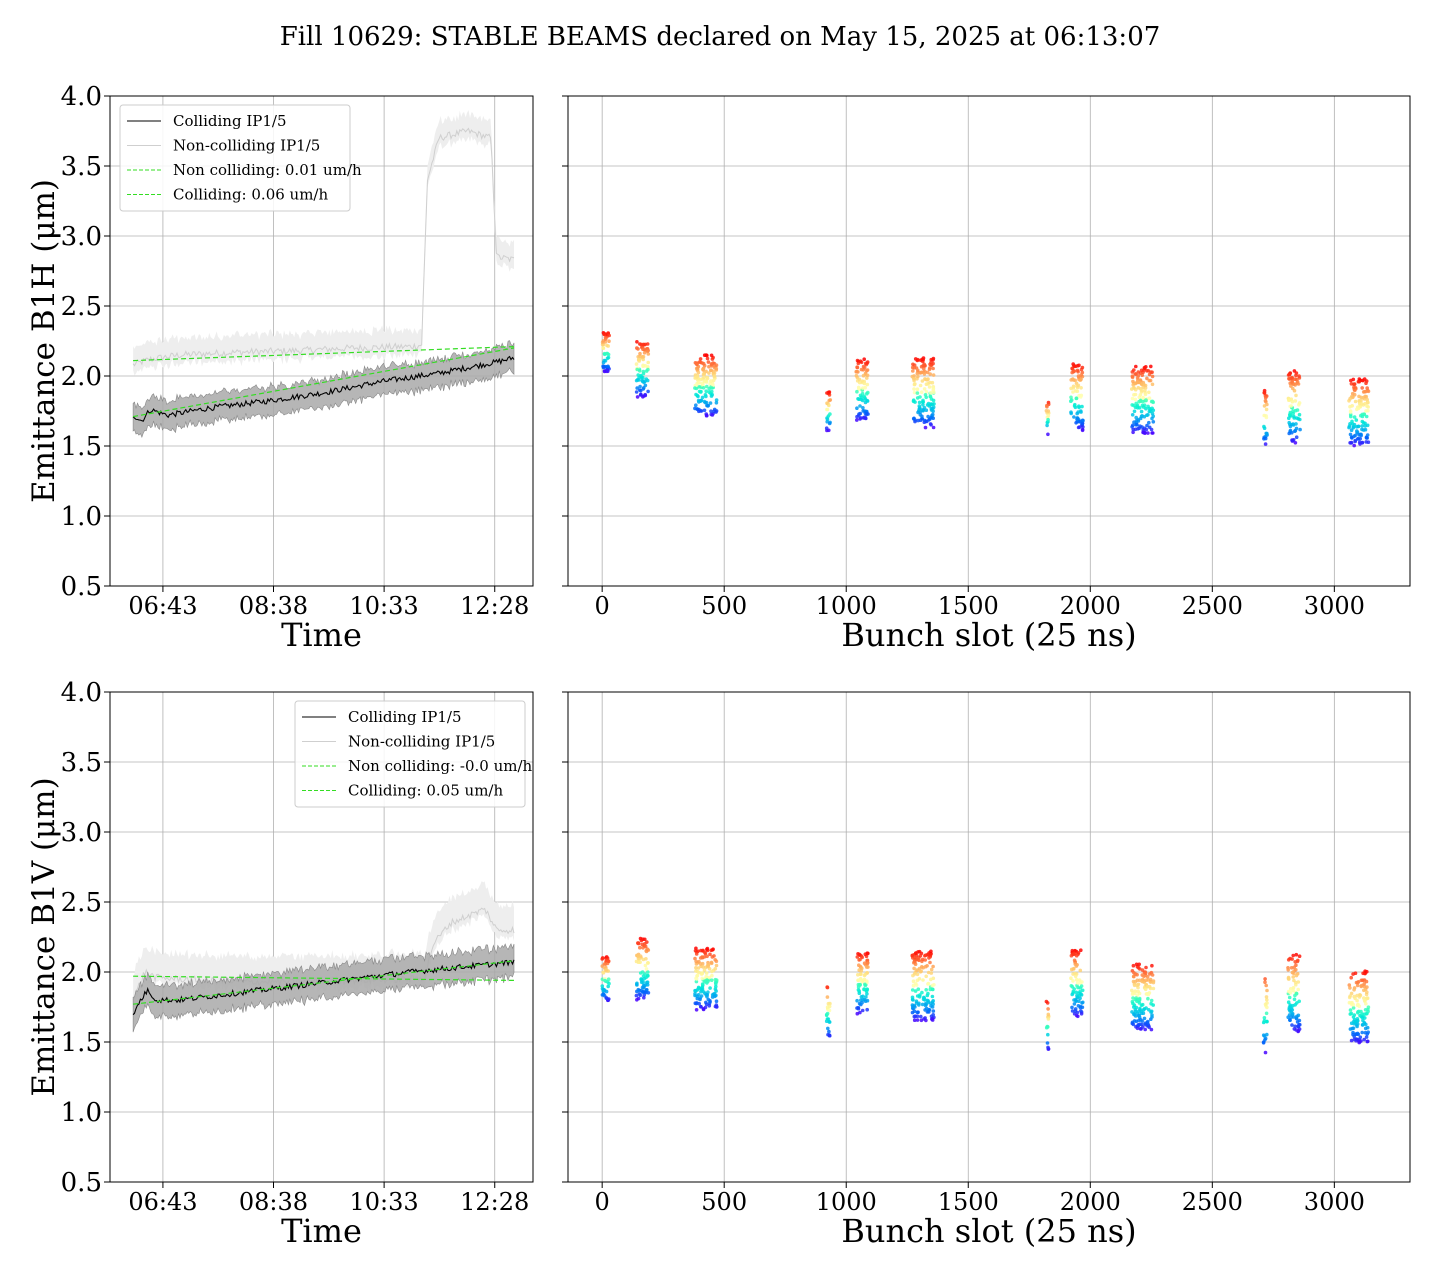  What do you see at coordinates (250, 195) in the screenshot?
I see `legend-colliding-fit-label: Colliding: 0.06 um/h` at bounding box center [250, 195].